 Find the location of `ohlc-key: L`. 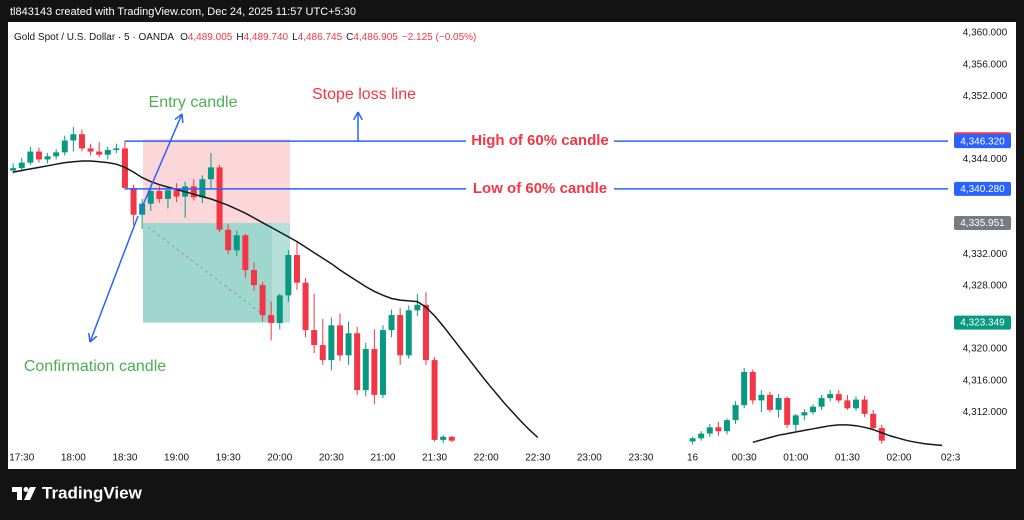

ohlc-key: L is located at coordinates (295, 37).